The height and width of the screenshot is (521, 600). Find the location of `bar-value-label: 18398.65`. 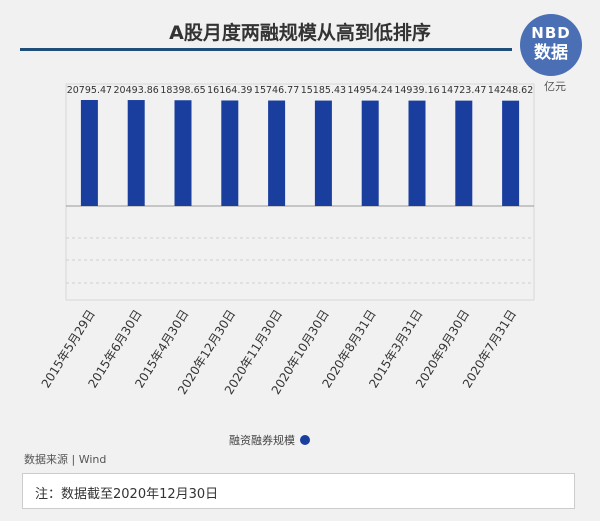

bar-value-label: 18398.65 is located at coordinates (182, 90).